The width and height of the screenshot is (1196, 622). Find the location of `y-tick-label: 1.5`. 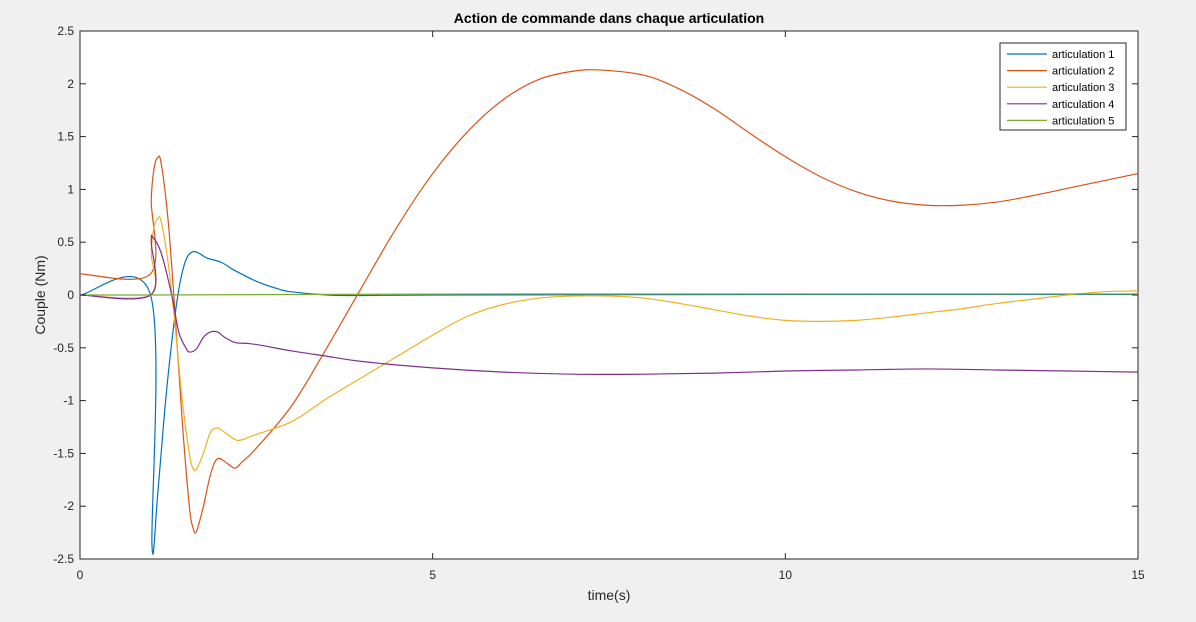

y-tick-label: 1.5 is located at coordinates (65, 137).